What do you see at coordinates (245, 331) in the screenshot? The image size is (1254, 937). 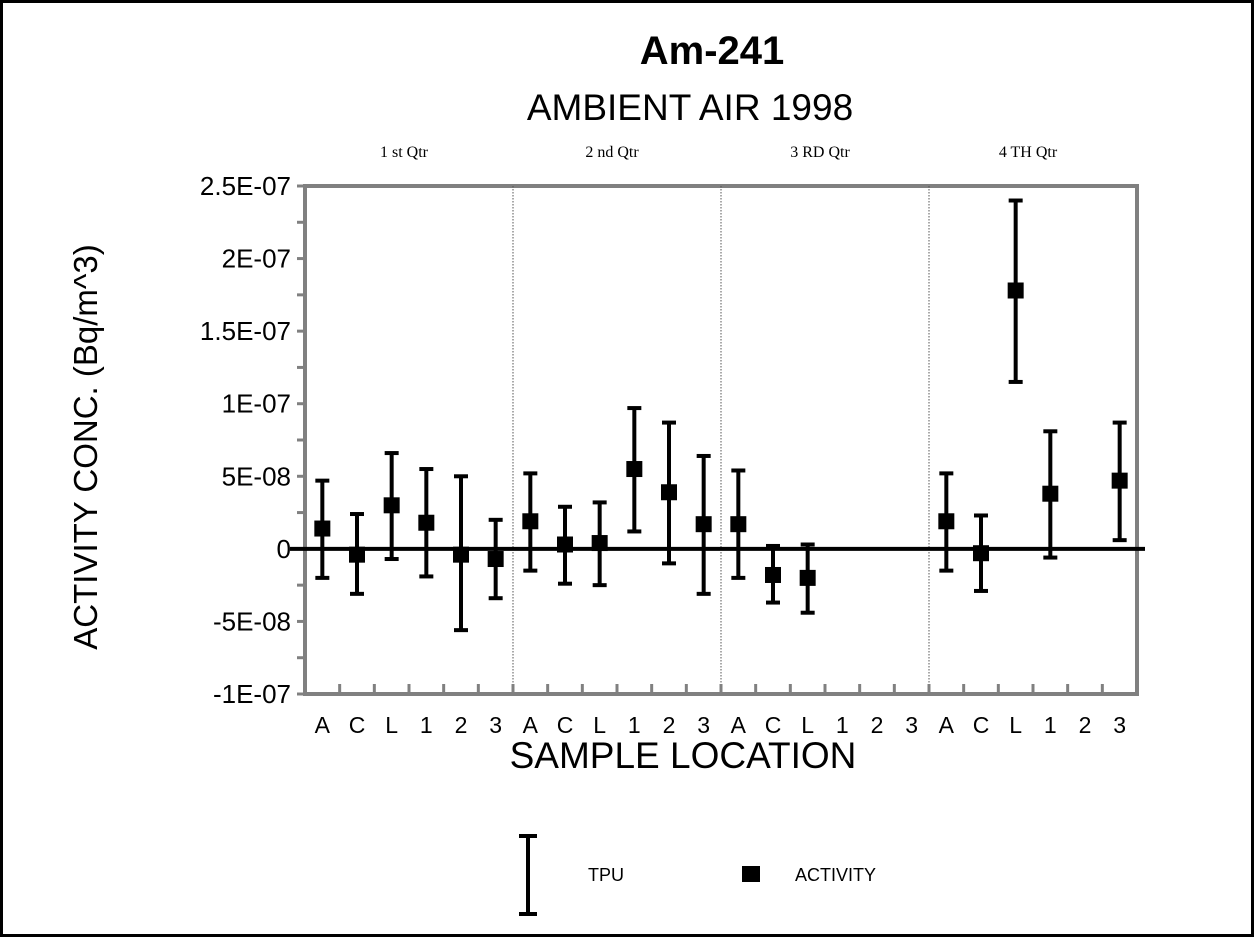 I see `y-tick-label: 1.5E-07` at bounding box center [245, 331].